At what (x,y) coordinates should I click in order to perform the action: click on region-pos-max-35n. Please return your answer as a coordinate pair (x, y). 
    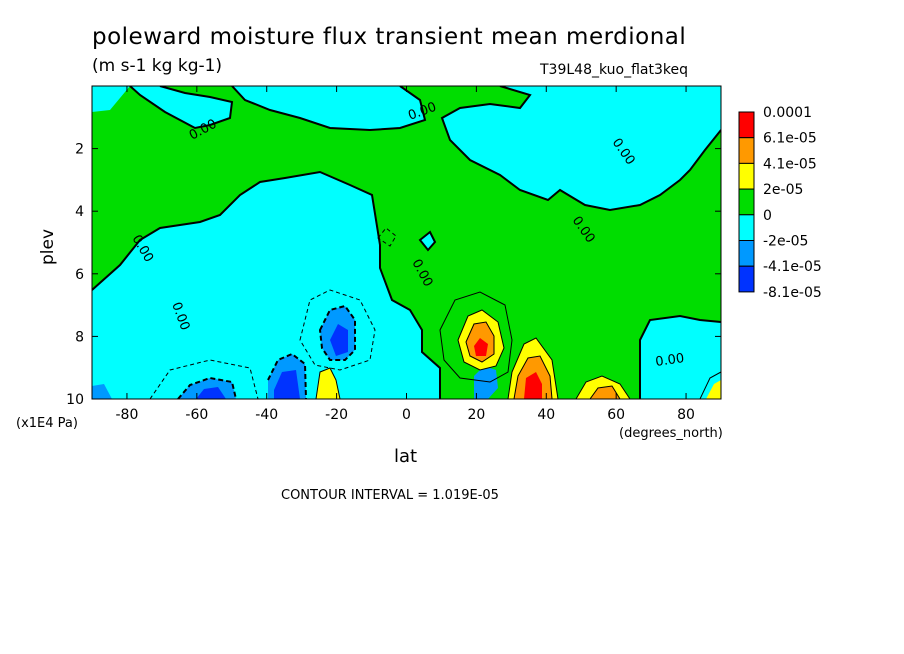
    Looking at the image, I should click on (533, 385).